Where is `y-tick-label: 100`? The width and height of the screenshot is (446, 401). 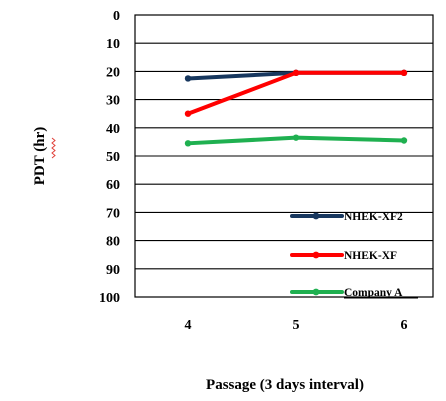 y-tick-label: 100 is located at coordinates (109, 298).